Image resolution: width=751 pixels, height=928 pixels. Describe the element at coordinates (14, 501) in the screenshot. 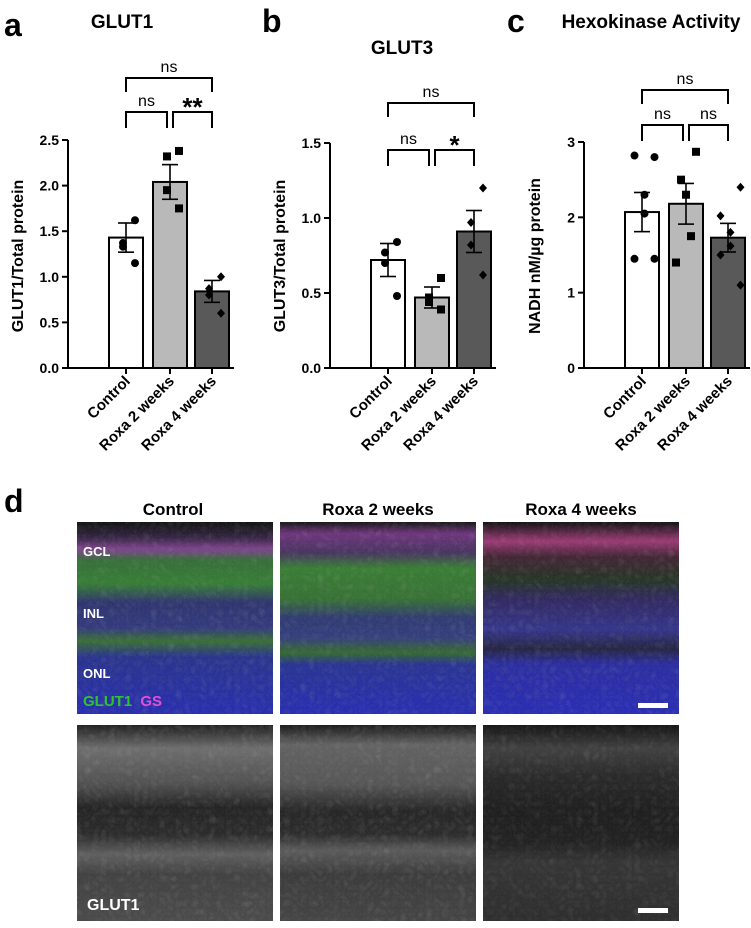

I see `panel-d-letter: d` at that location.